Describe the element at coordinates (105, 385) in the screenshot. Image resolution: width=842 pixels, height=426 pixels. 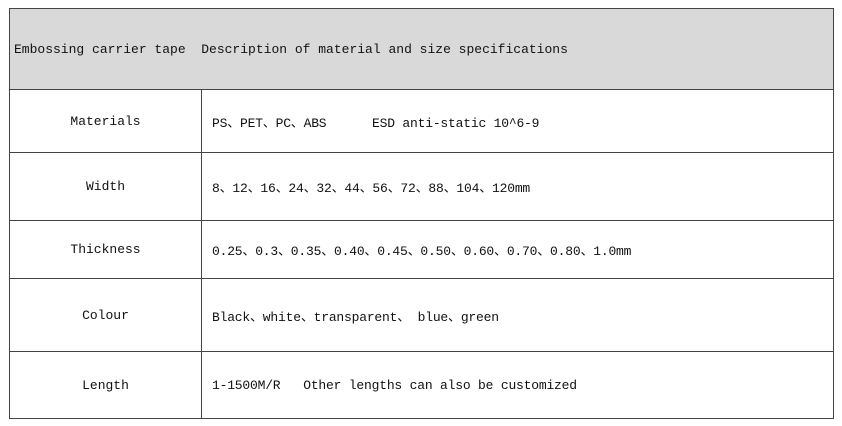
I see `row-label-length: Length` at that location.